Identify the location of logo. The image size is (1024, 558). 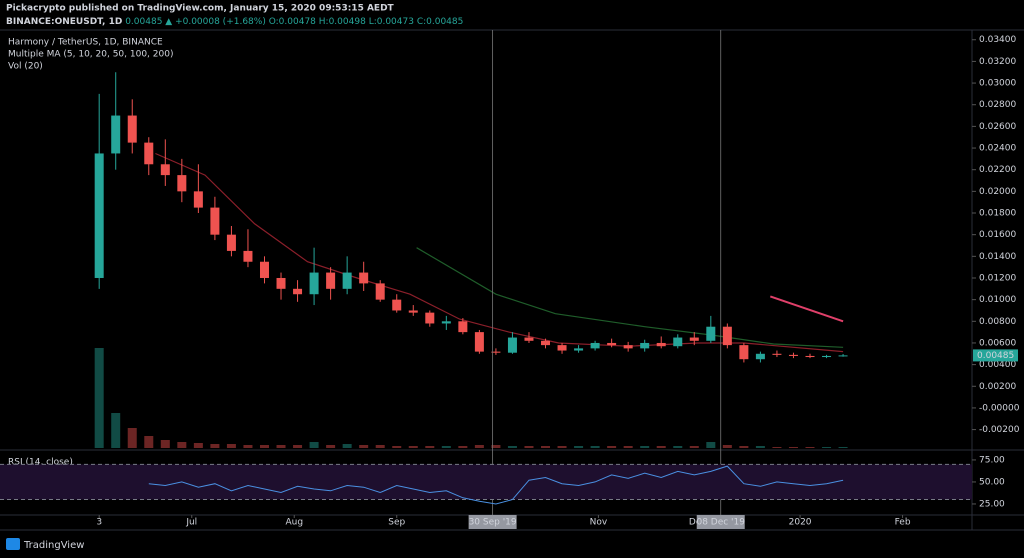
(13, 544).